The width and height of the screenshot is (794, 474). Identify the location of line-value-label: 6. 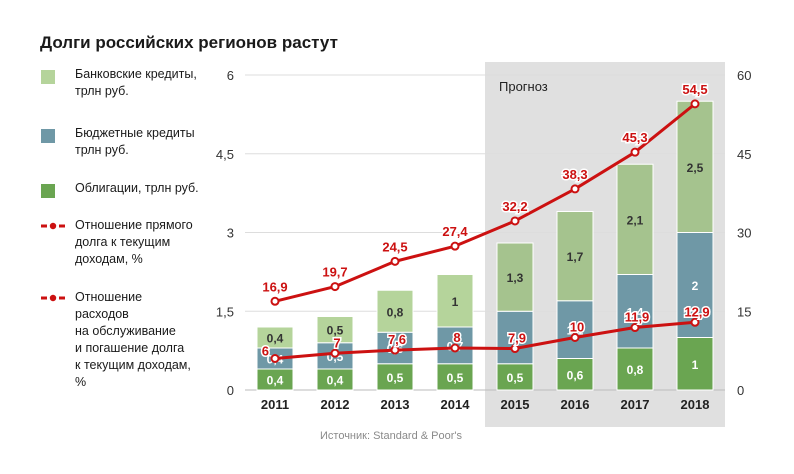
(265, 351).